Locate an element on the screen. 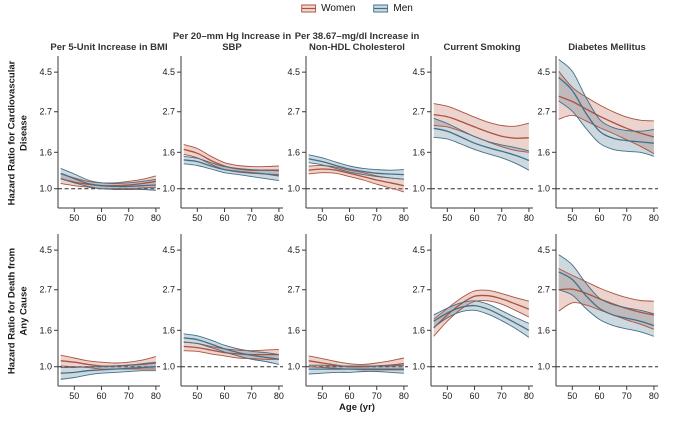  panel-cvd-smoking: 1.0 1.6 2.7 4.5 50 60 70 80 is located at coordinates (473, 139).